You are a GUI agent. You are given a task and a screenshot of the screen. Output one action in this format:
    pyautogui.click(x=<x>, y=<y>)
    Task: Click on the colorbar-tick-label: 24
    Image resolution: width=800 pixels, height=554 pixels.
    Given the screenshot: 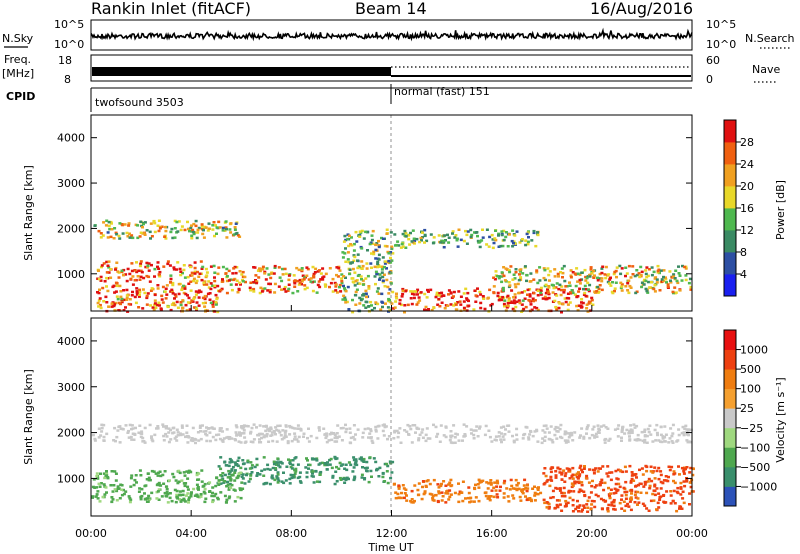 What is the action you would take?
    pyautogui.click(x=747, y=164)
    